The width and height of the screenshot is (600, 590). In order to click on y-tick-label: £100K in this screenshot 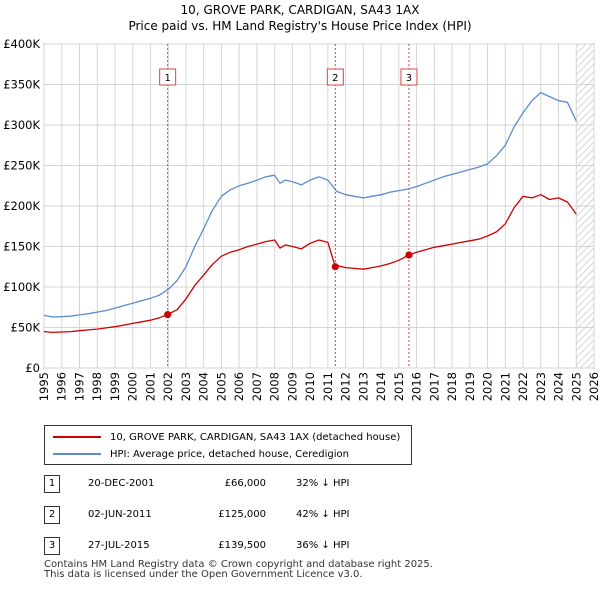, I will do `click(21, 287)`.